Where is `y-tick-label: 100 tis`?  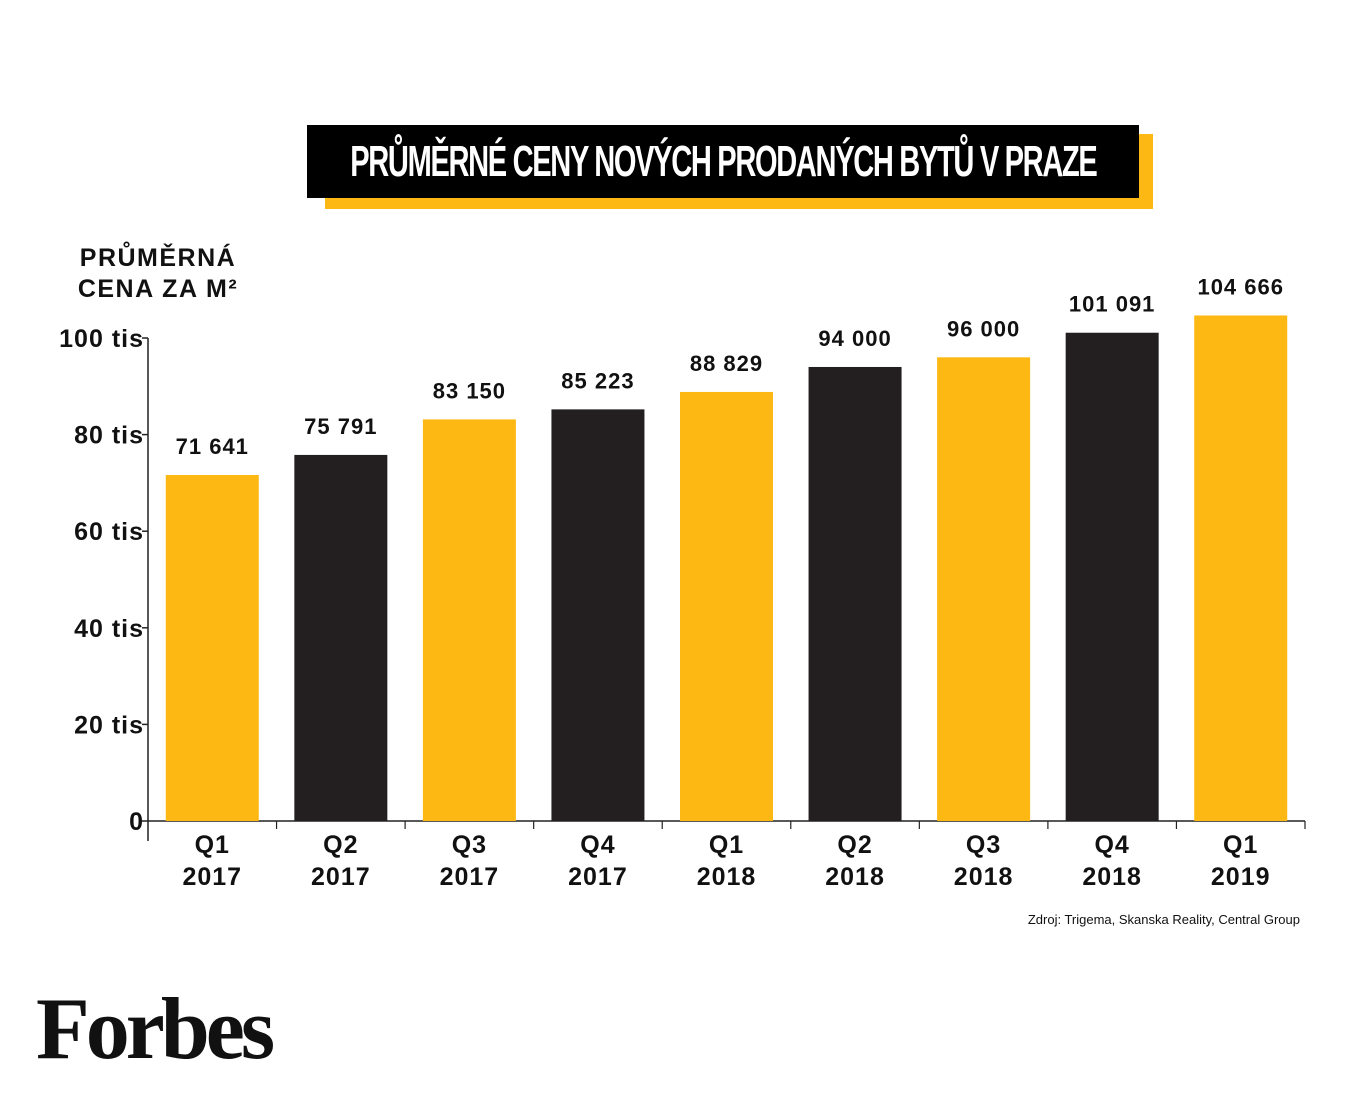
y-tick-label: 100 tis is located at coordinates (101, 339).